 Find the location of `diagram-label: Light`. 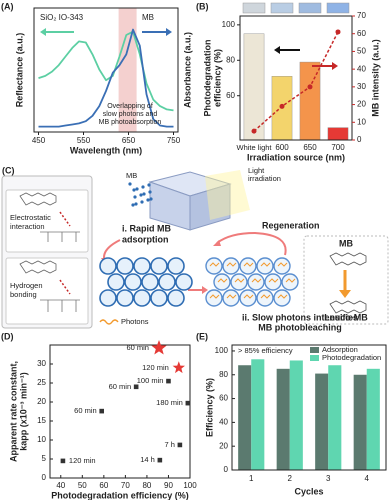

diagram-label: Light is located at coordinates (256, 170).